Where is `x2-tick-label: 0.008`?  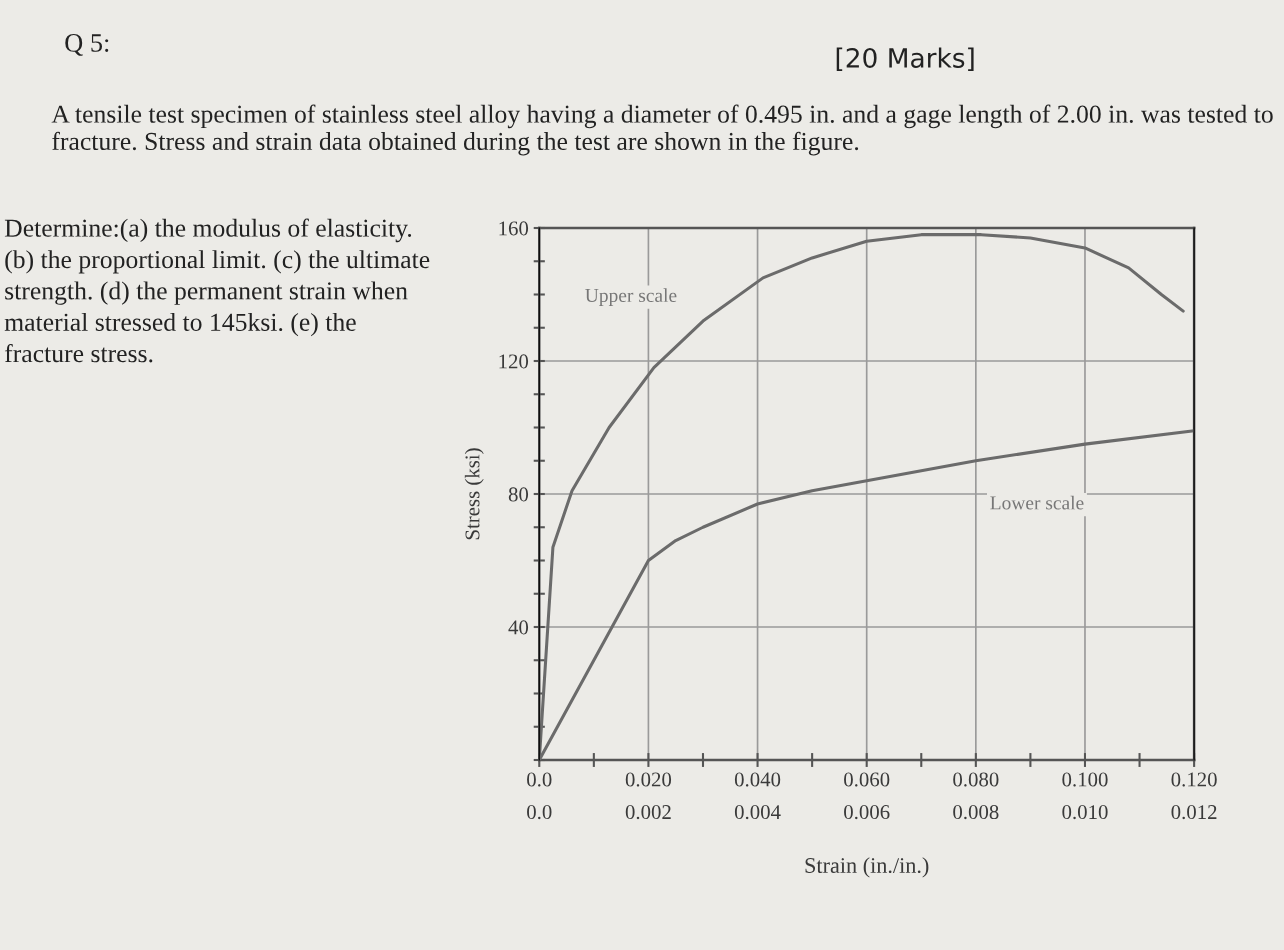 x2-tick-label: 0.008 is located at coordinates (976, 812).